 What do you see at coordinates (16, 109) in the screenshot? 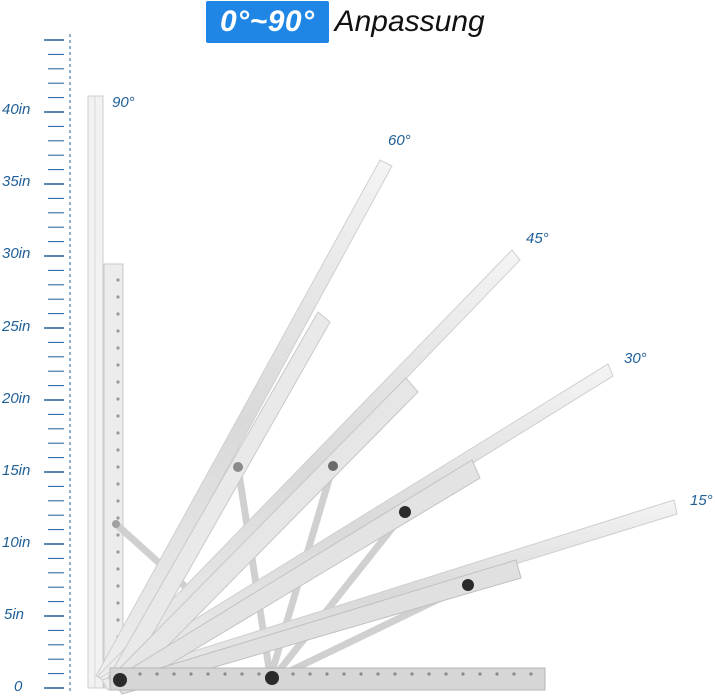
I see `ruler-label-40in: 40in` at bounding box center [16, 109].